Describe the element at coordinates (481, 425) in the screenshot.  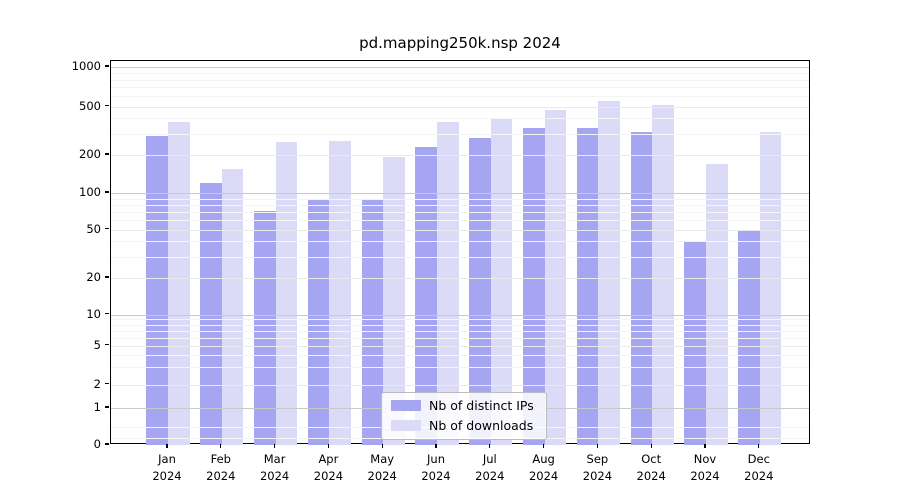
I see `legend-label-downloads: Nb of downloads` at that location.